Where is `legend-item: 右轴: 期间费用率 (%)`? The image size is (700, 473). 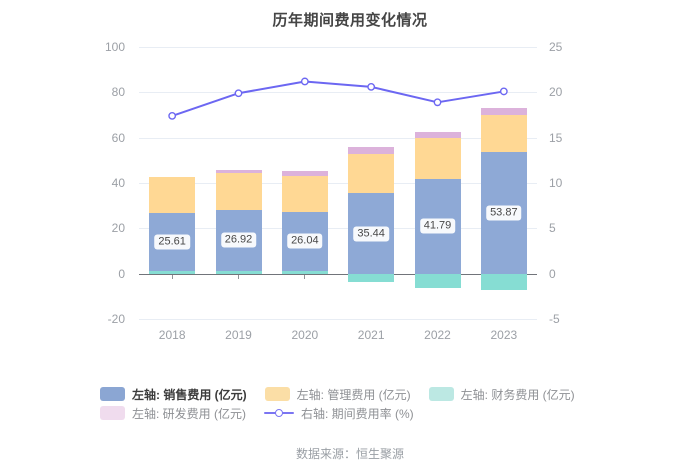 legend-item: 右轴: 期间费用率 (%) is located at coordinates (339, 413).